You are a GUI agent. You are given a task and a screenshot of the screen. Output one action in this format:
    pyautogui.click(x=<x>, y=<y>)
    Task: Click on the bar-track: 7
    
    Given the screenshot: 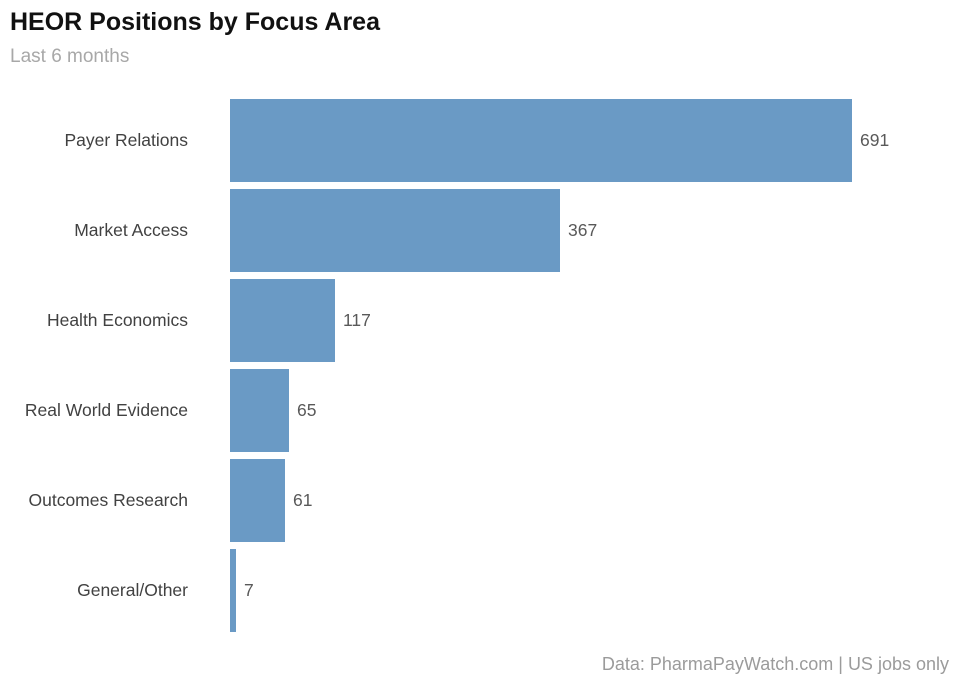 What is the action you would take?
    pyautogui.click(x=595, y=590)
    